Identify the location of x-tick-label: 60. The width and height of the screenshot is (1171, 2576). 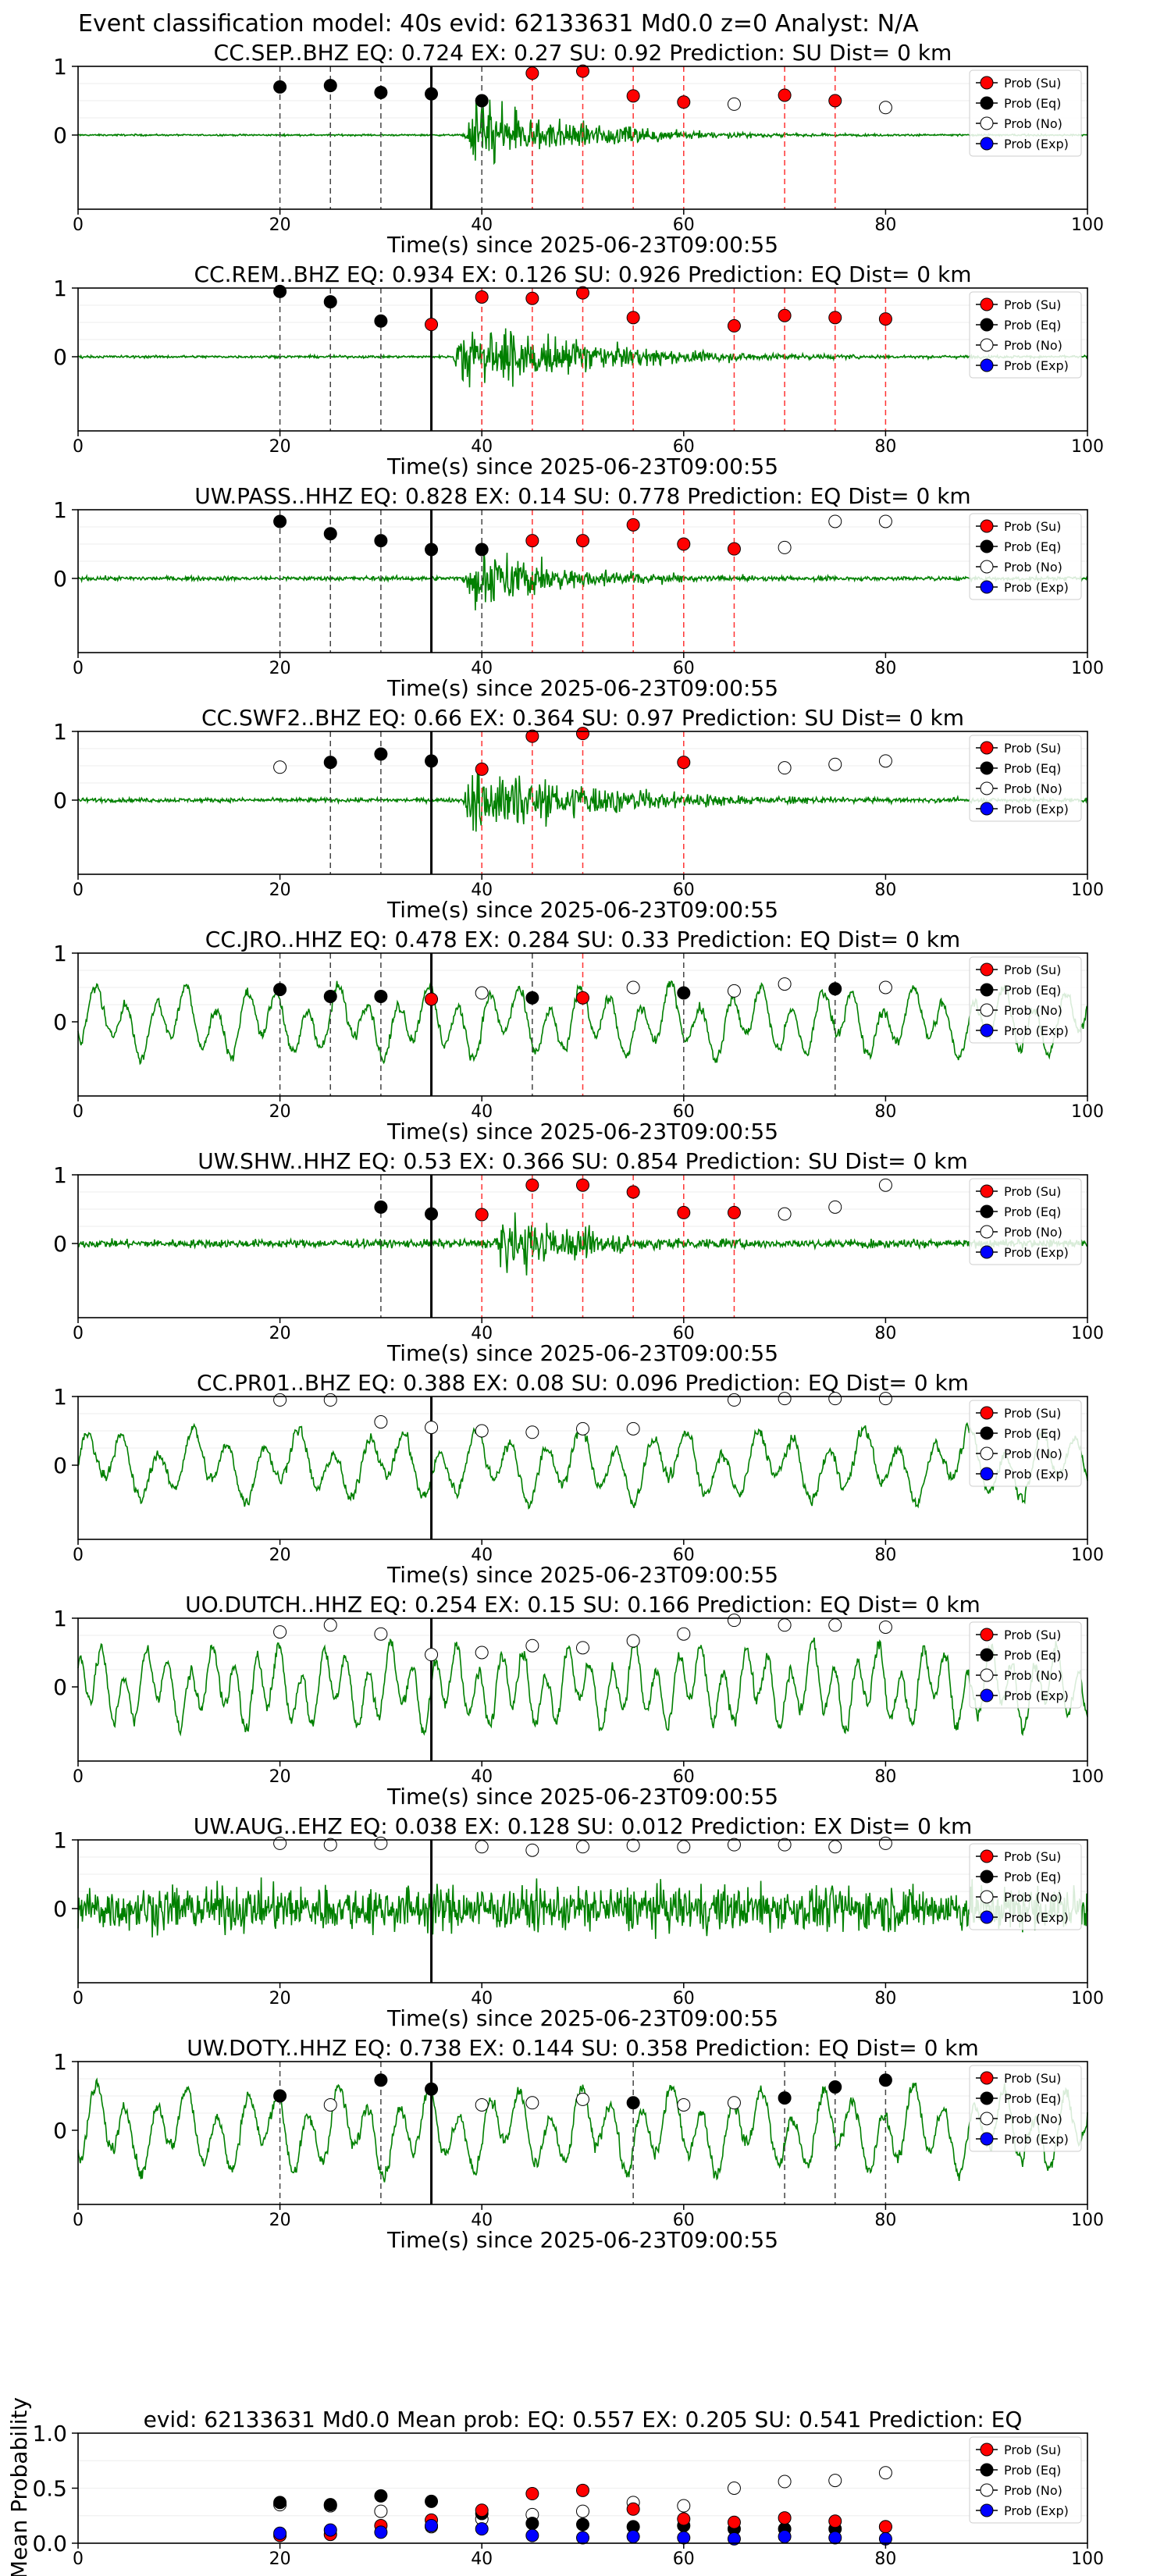
(684, 2220).